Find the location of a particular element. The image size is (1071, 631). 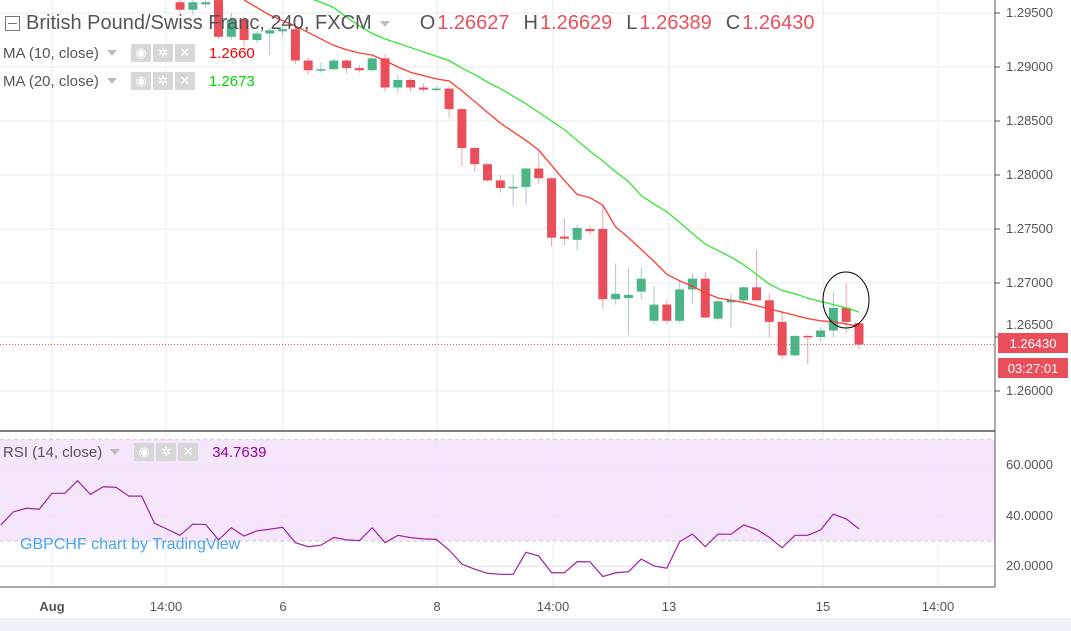

rsi-value: 34.7639 is located at coordinates (239, 452).